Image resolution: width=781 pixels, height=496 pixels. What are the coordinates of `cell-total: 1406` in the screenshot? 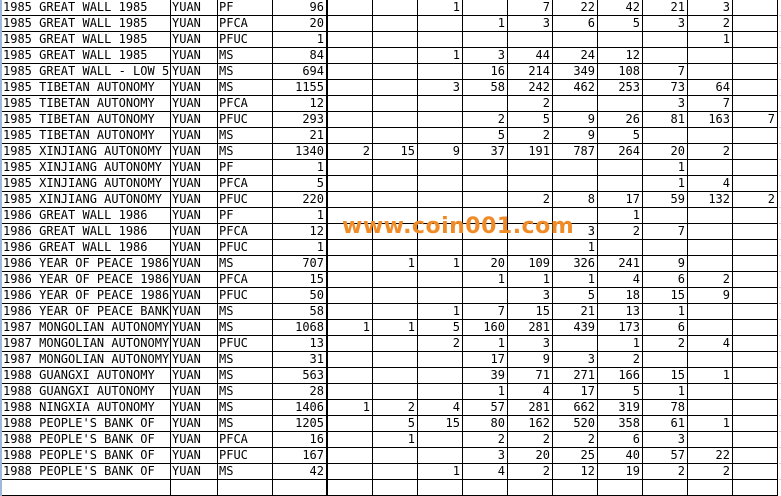 It's located at (300, 408).